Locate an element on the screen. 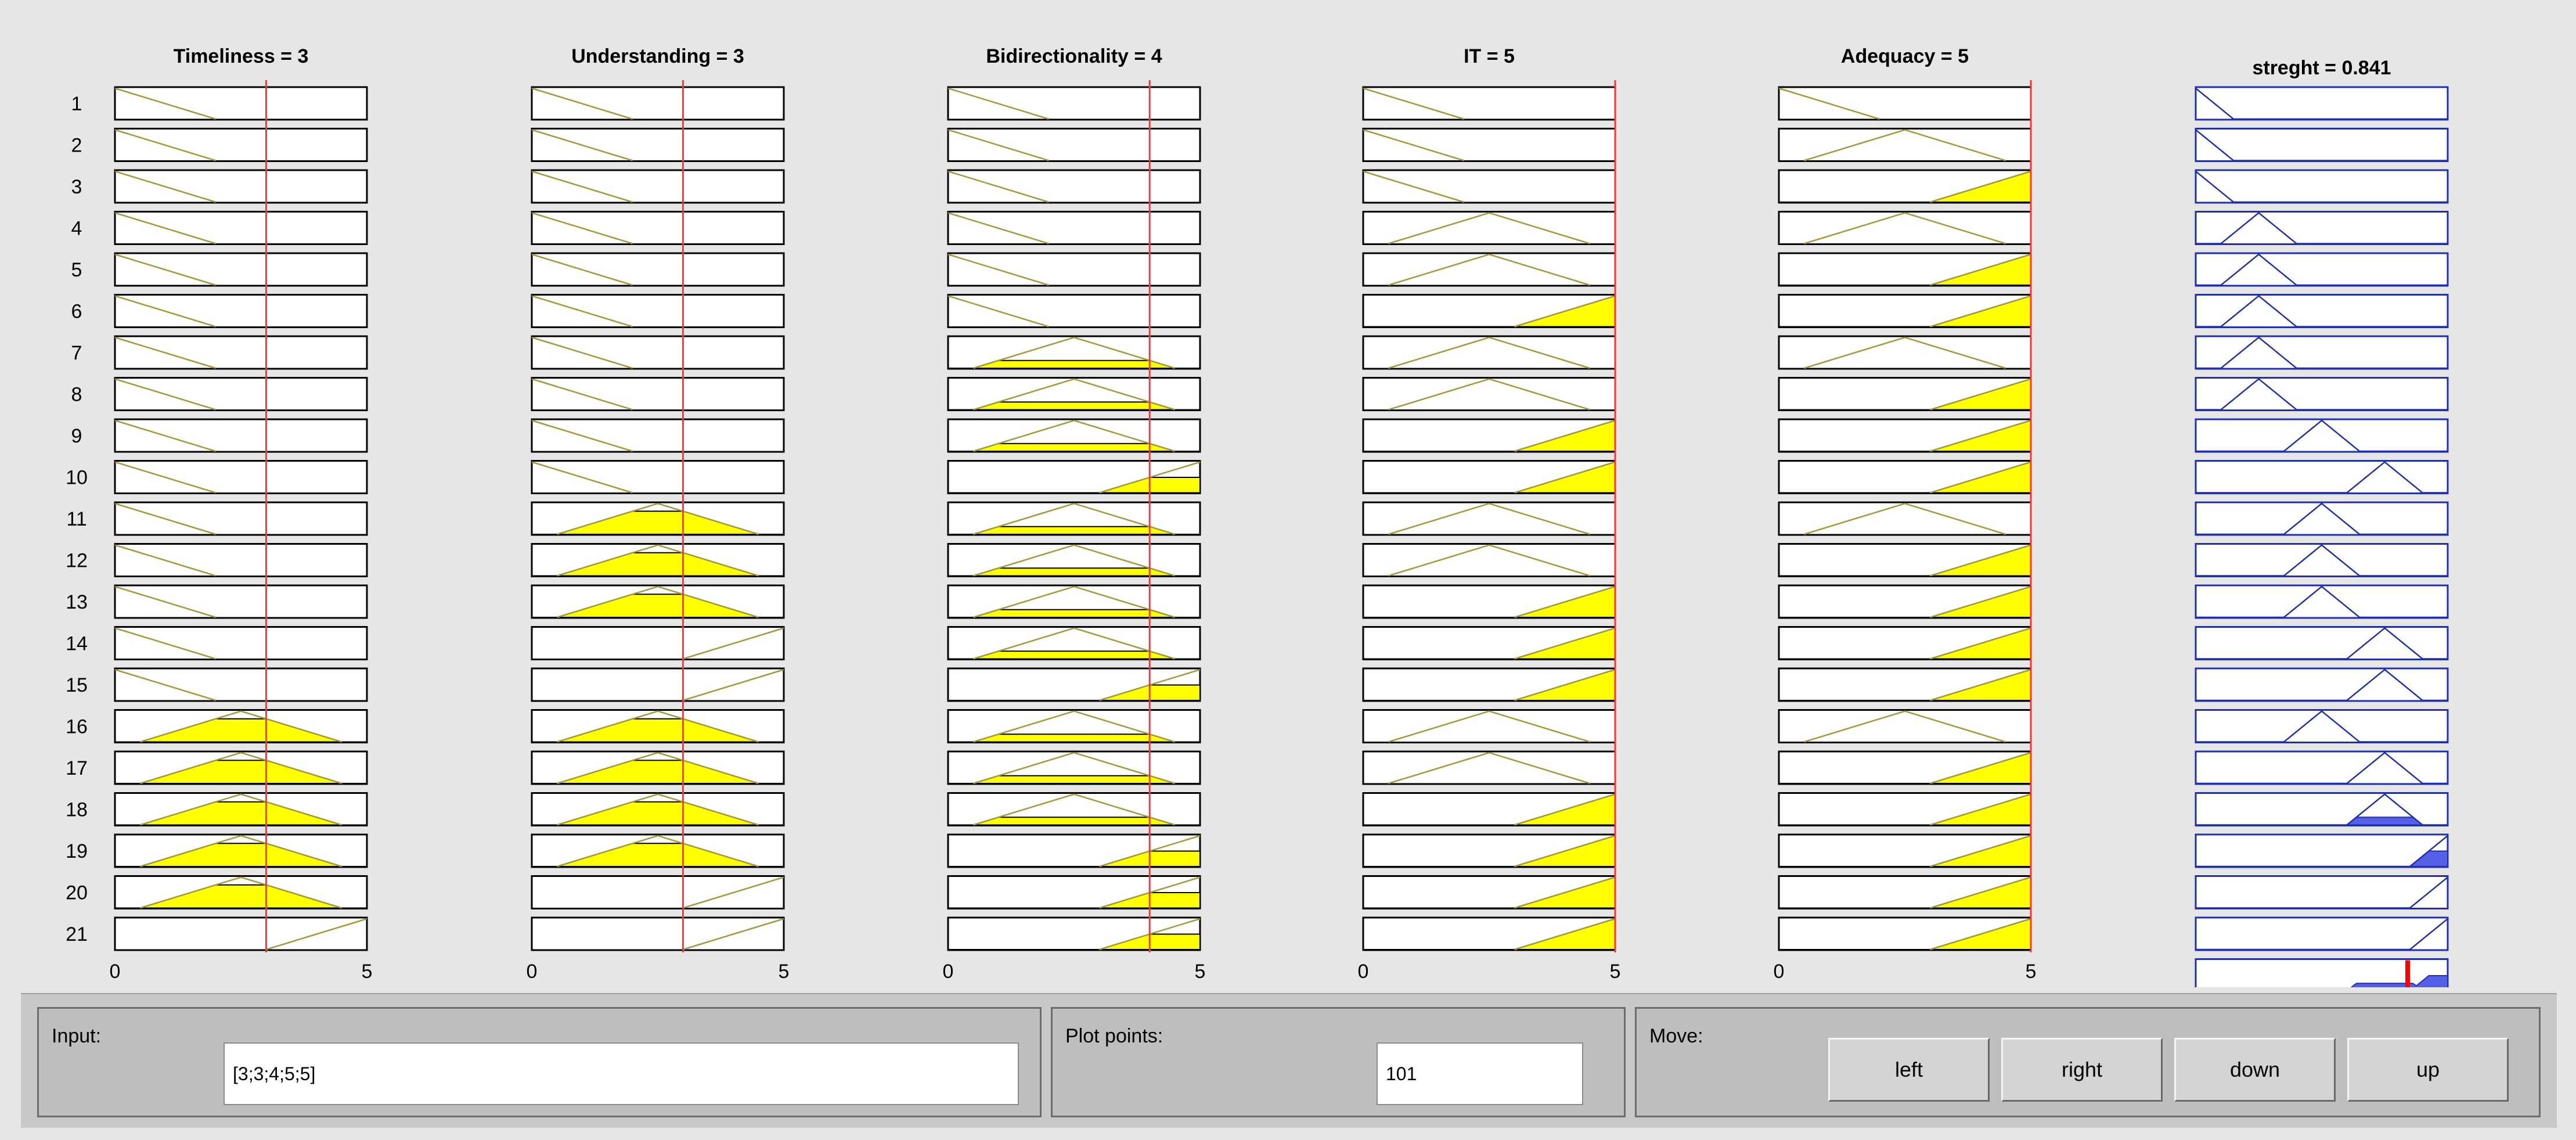 The image size is (2576, 1140). axis-tick-min: 0 is located at coordinates (532, 972).